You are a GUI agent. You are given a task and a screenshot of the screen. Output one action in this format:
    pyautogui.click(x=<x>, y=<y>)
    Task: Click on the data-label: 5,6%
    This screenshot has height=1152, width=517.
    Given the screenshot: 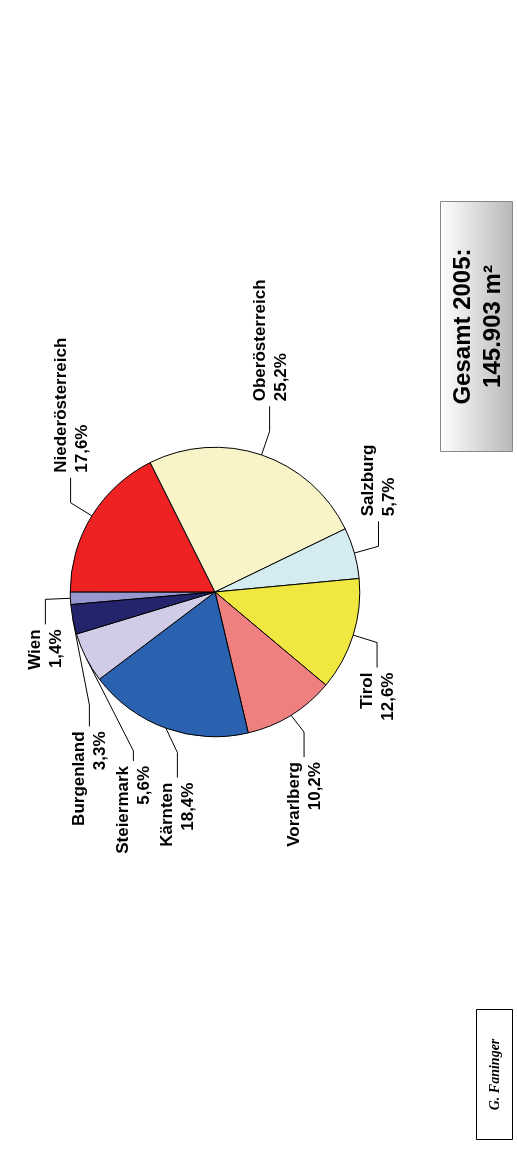 What is the action you would take?
    pyautogui.click(x=144, y=785)
    